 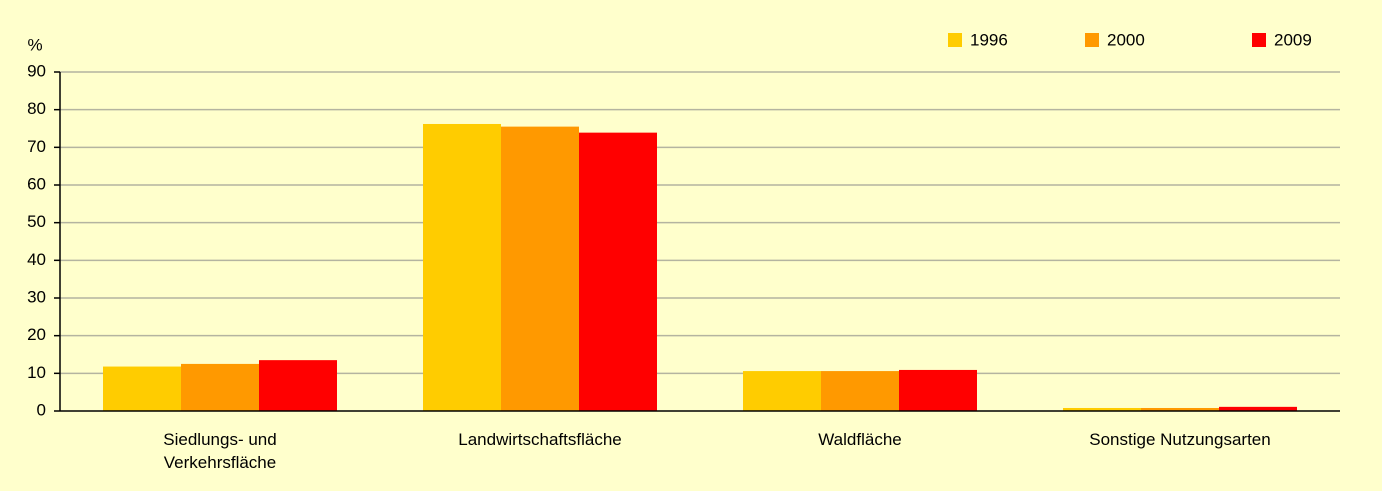 What do you see at coordinates (1180, 439) in the screenshot?
I see `x-tick-label: Sonstige Nutzungsarten` at bounding box center [1180, 439].